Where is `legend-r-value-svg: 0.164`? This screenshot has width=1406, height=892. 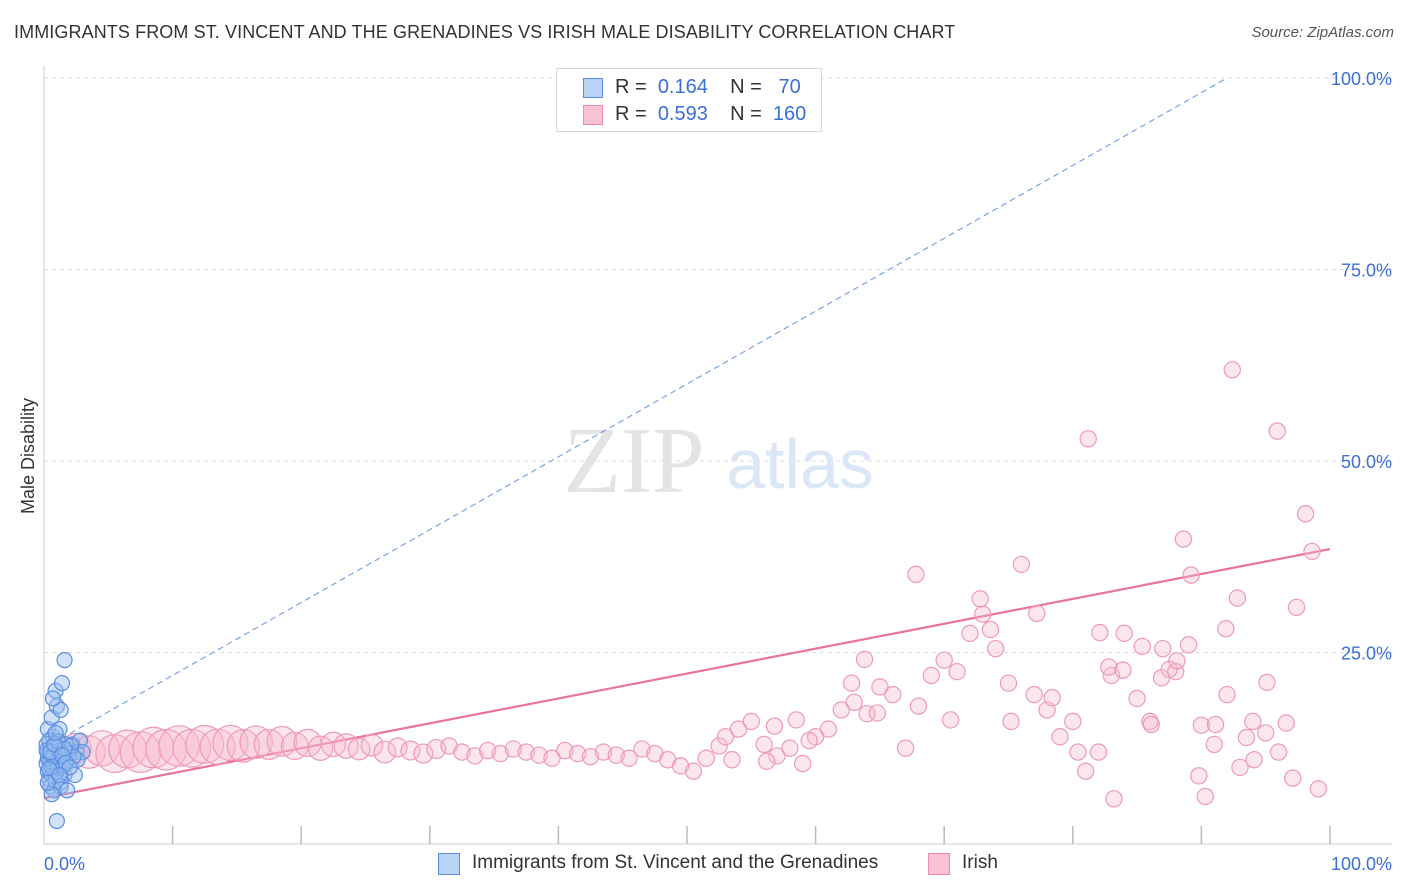 legend-r-value-svg: 0.164 is located at coordinates (682, 87).